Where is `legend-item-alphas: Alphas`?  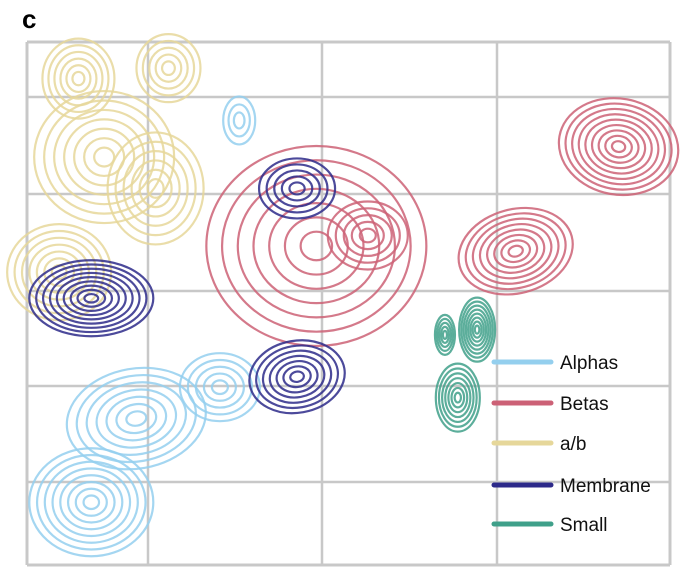
legend-item-alphas: Alphas is located at coordinates (554, 363).